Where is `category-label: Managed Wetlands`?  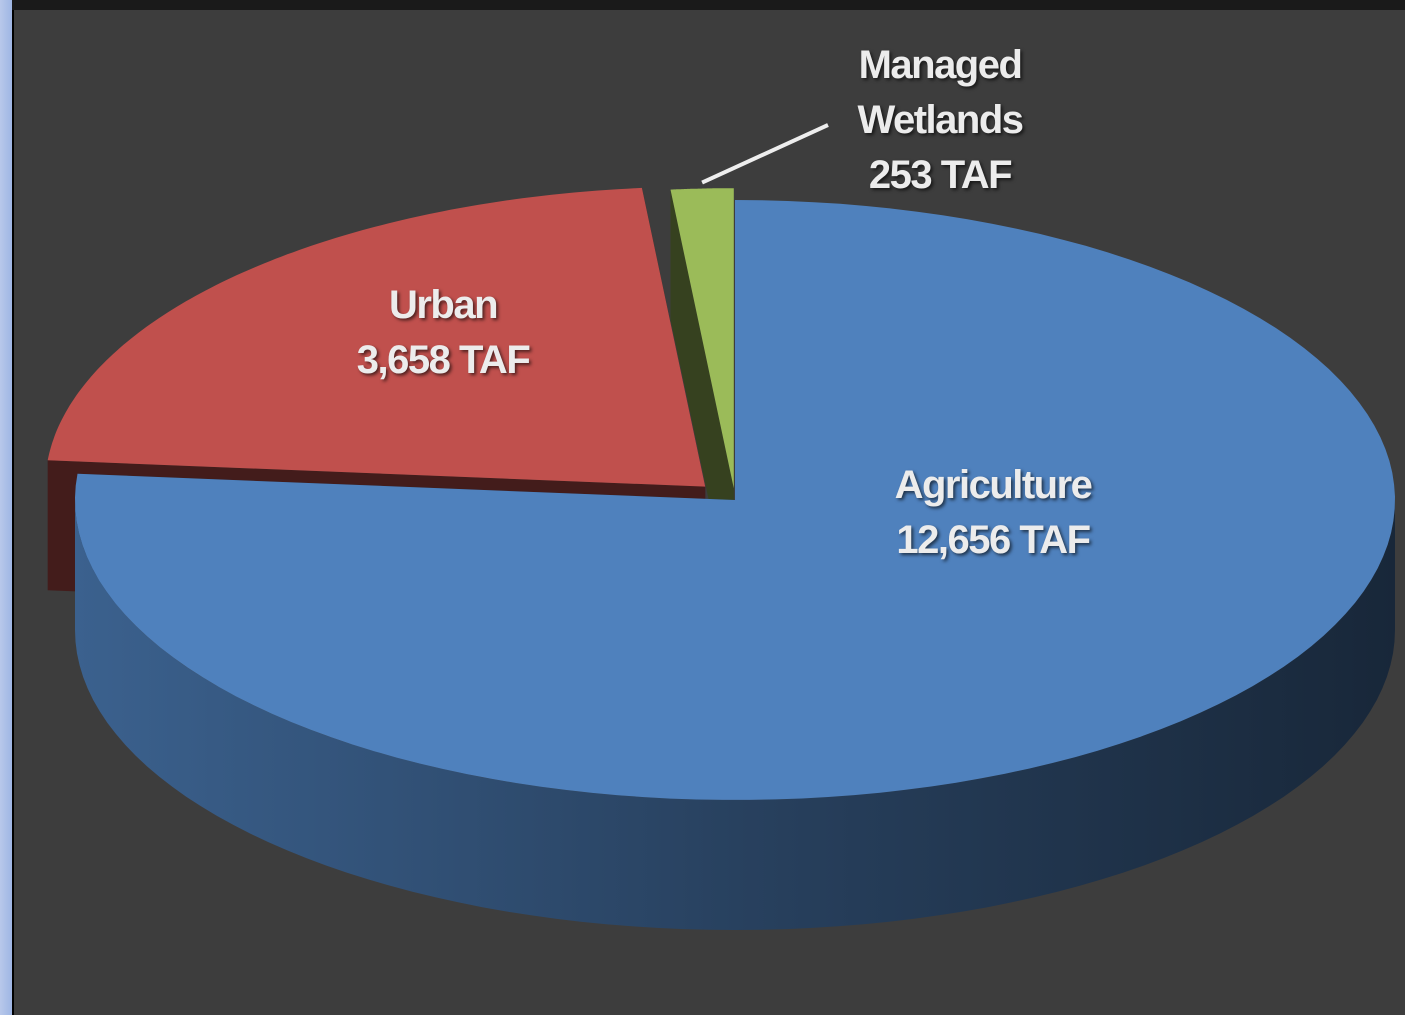
category-label: Managed Wetlands is located at coordinates (940, 92).